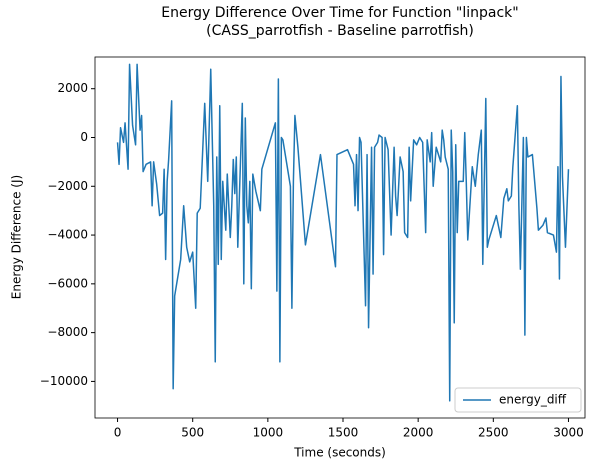  What do you see at coordinates (67, 332) in the screenshot?
I see `y-tick-label: −8000` at bounding box center [67, 332].